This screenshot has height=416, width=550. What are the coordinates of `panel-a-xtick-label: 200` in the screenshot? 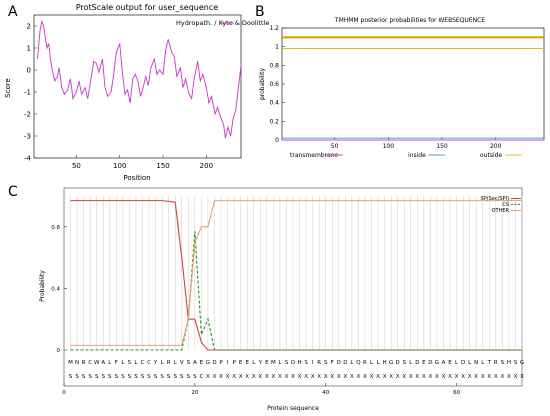 It's located at (206, 166).